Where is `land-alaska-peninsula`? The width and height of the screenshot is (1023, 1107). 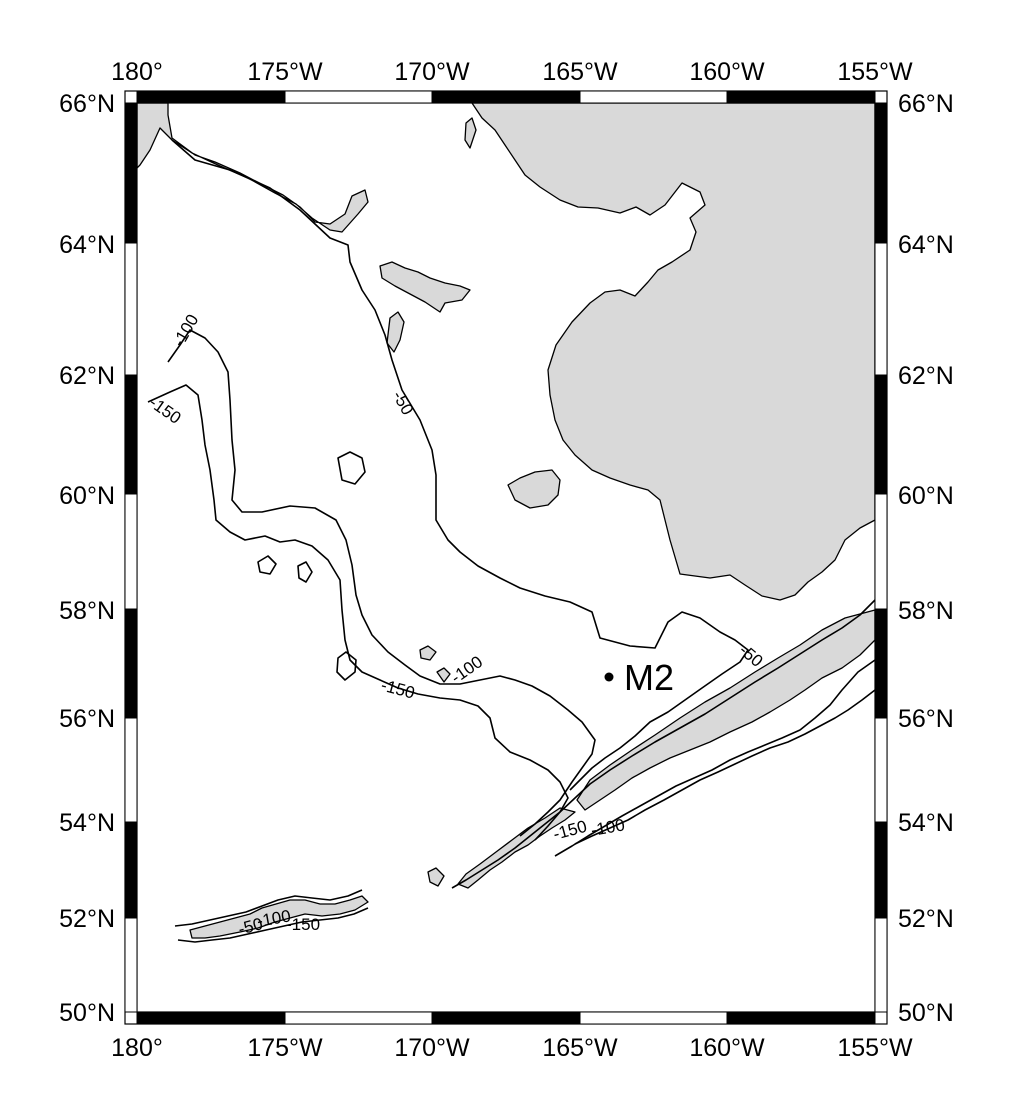 land-alaska-peninsula is located at coordinates (726, 710).